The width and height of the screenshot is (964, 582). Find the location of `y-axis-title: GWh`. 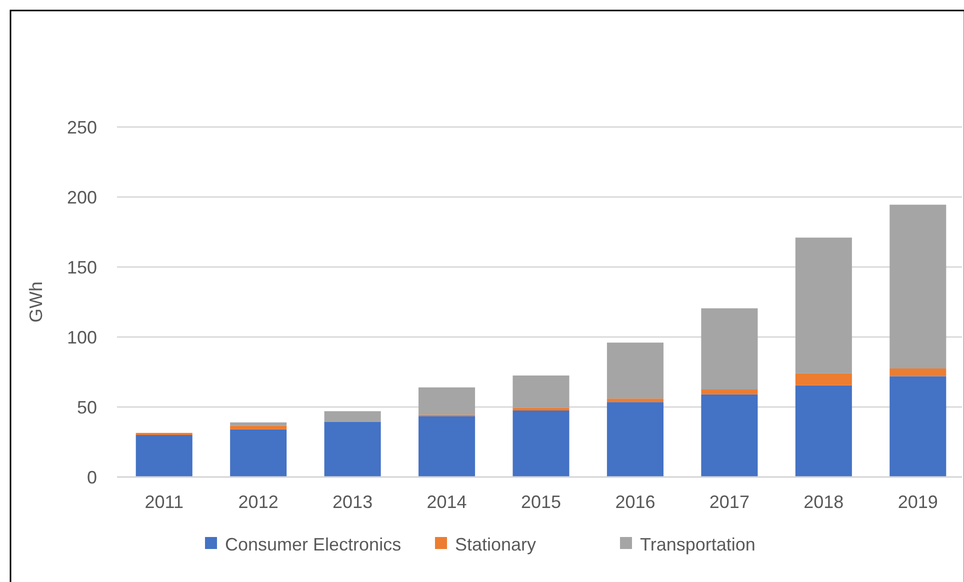

y-axis-title: GWh is located at coordinates (36, 302).